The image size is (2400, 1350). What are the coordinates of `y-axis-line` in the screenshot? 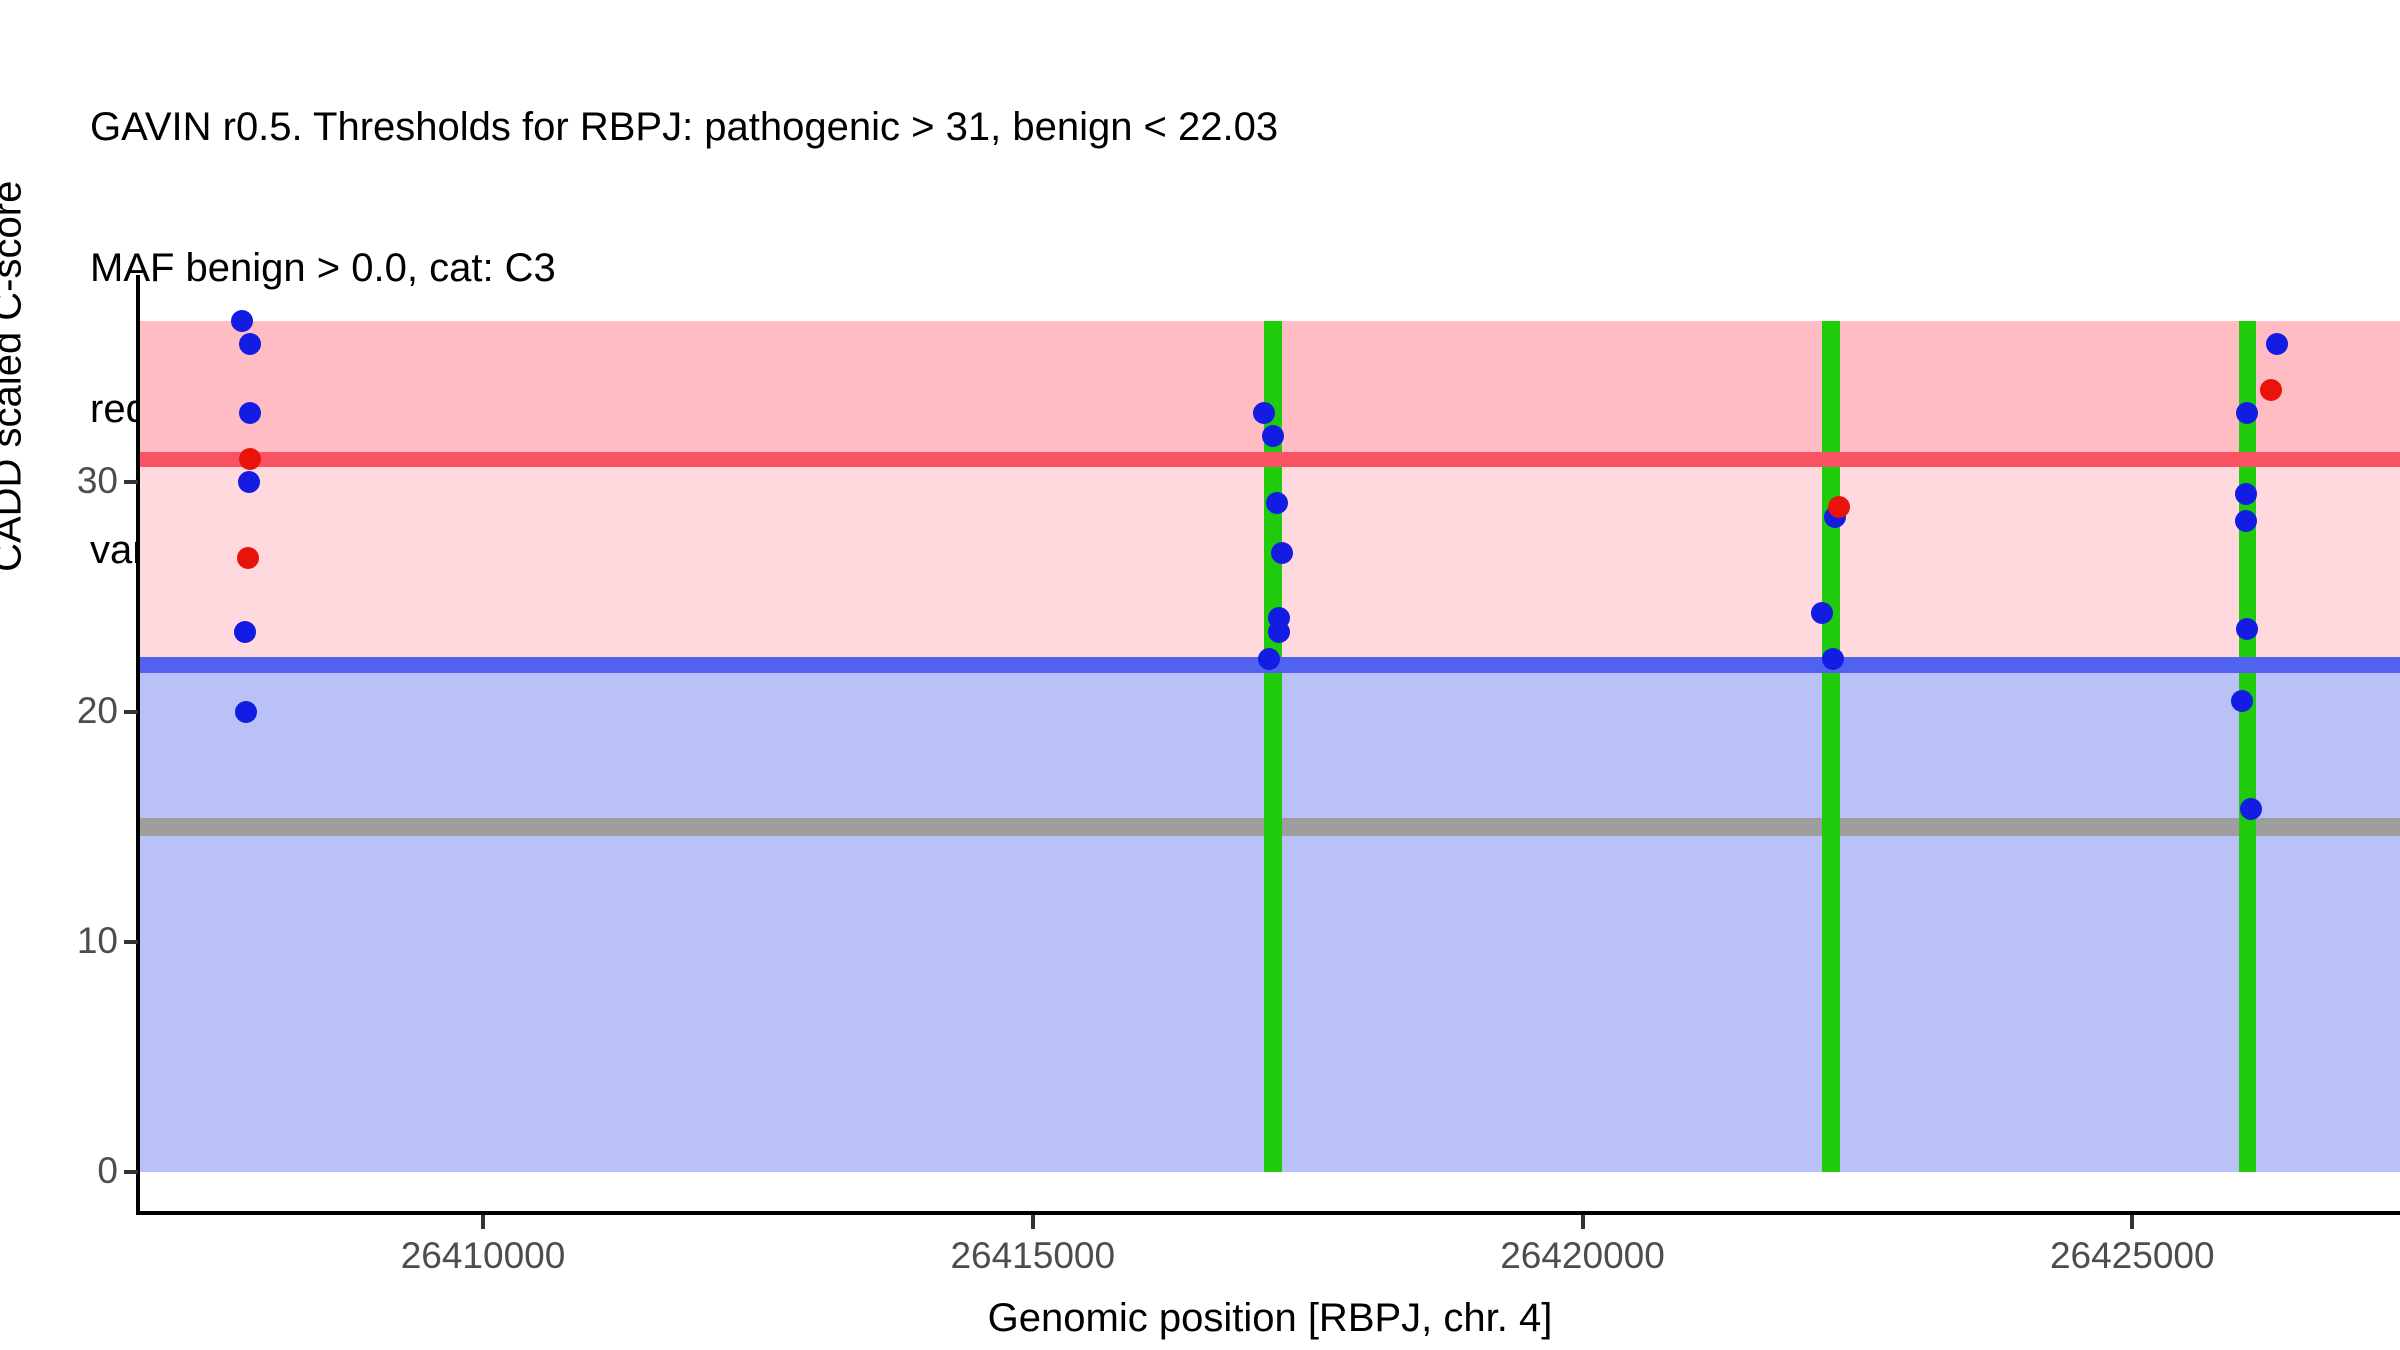 It's located at (138, 745).